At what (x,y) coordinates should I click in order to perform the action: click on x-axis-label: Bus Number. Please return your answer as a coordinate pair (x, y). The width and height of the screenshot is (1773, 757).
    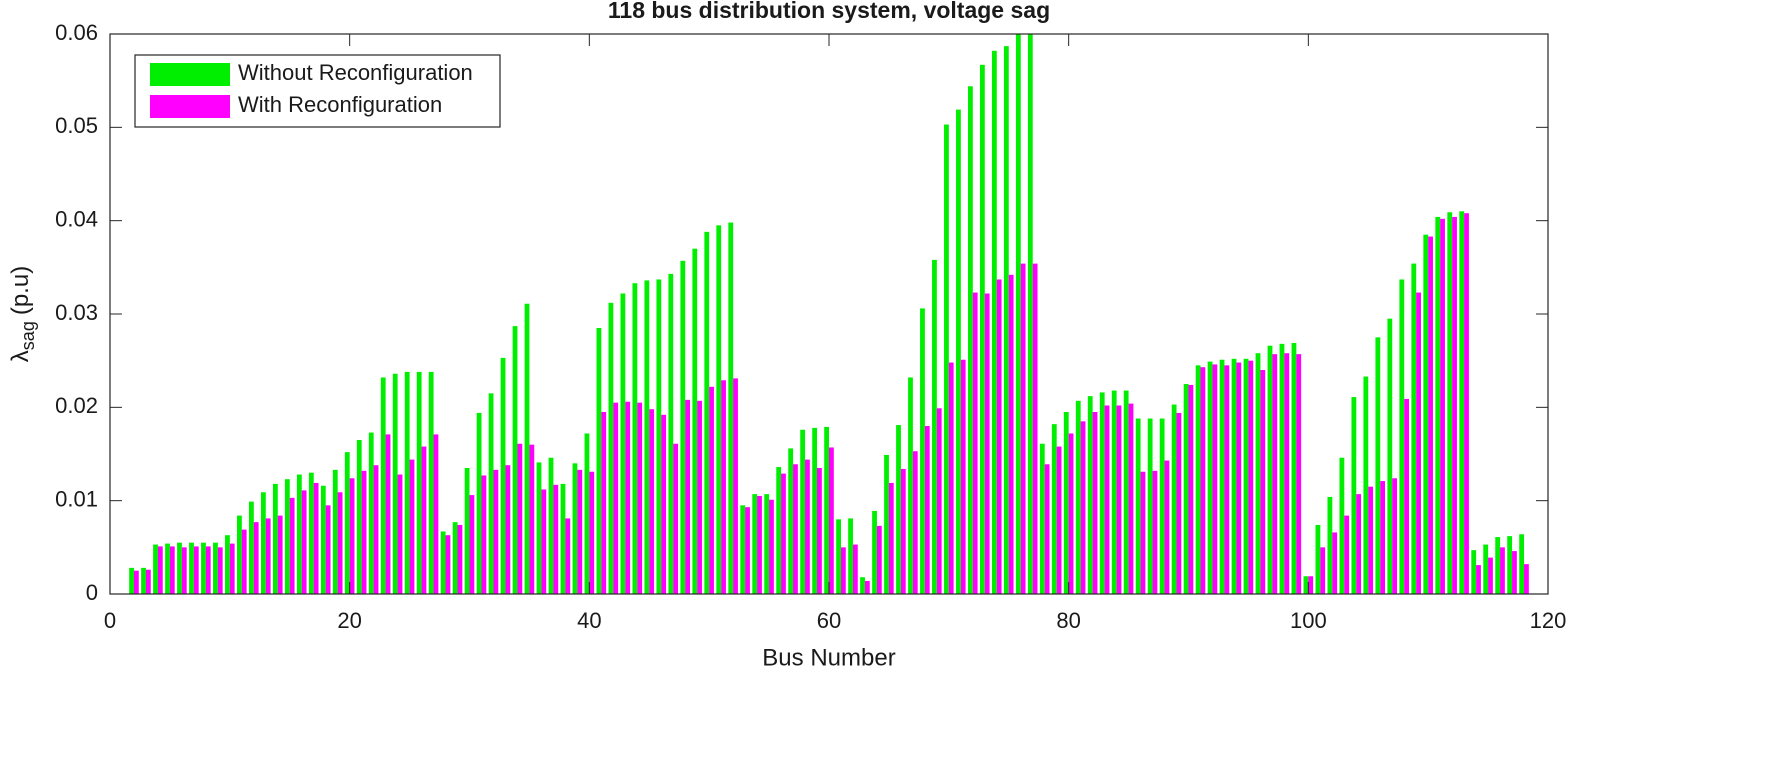
    Looking at the image, I should click on (828, 657).